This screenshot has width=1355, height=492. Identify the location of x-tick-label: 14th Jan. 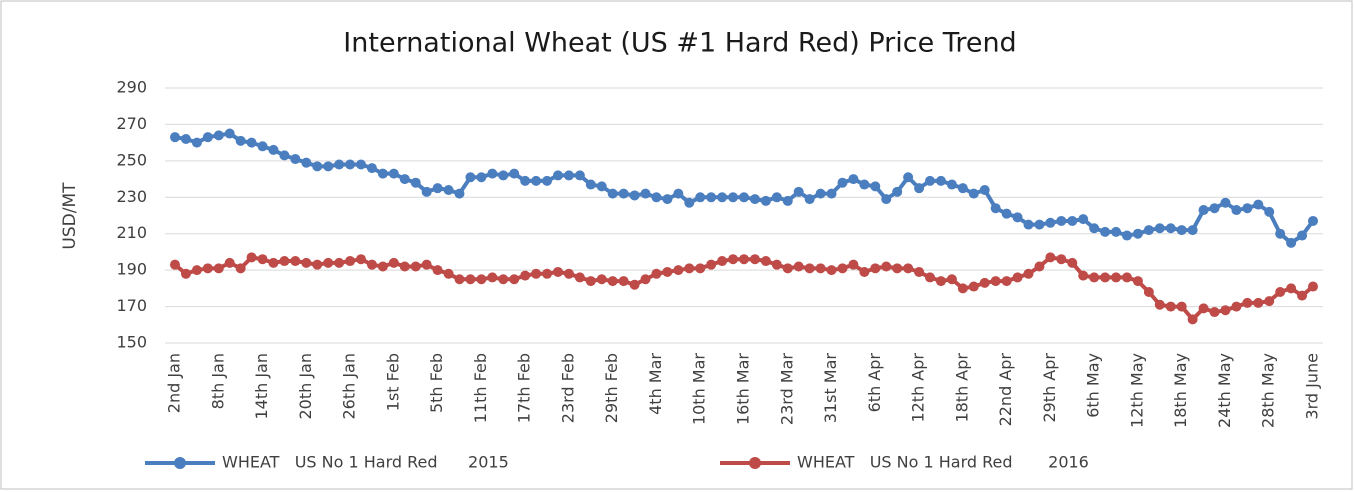
(261, 386).